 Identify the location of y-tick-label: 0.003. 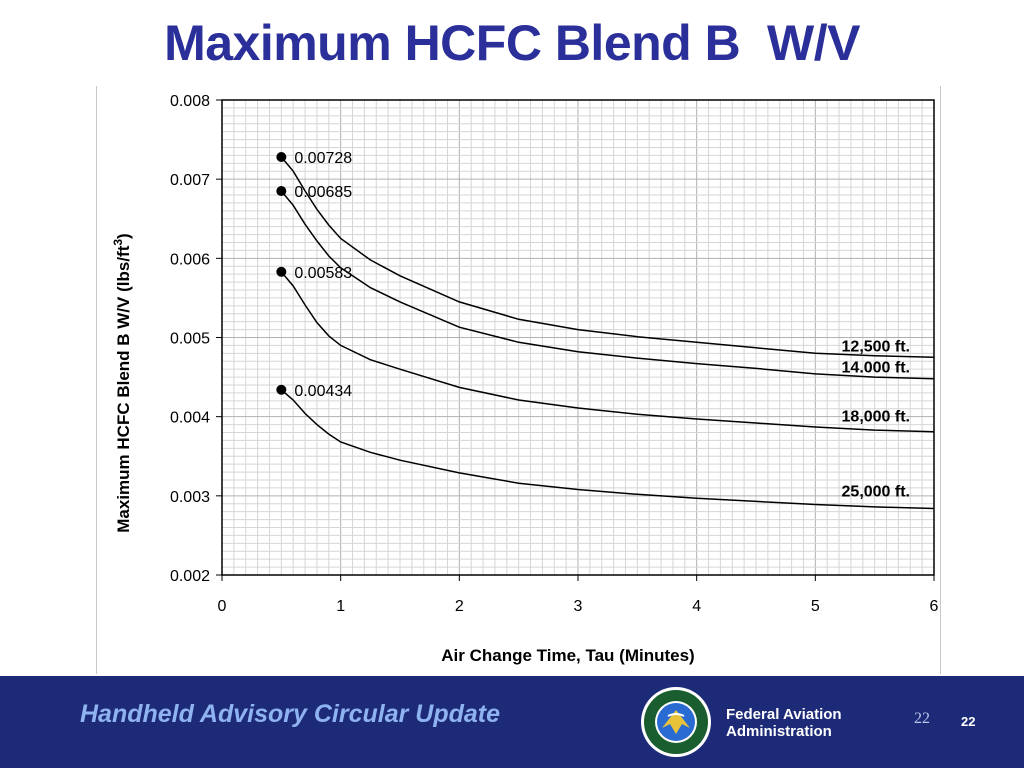
(190, 497).